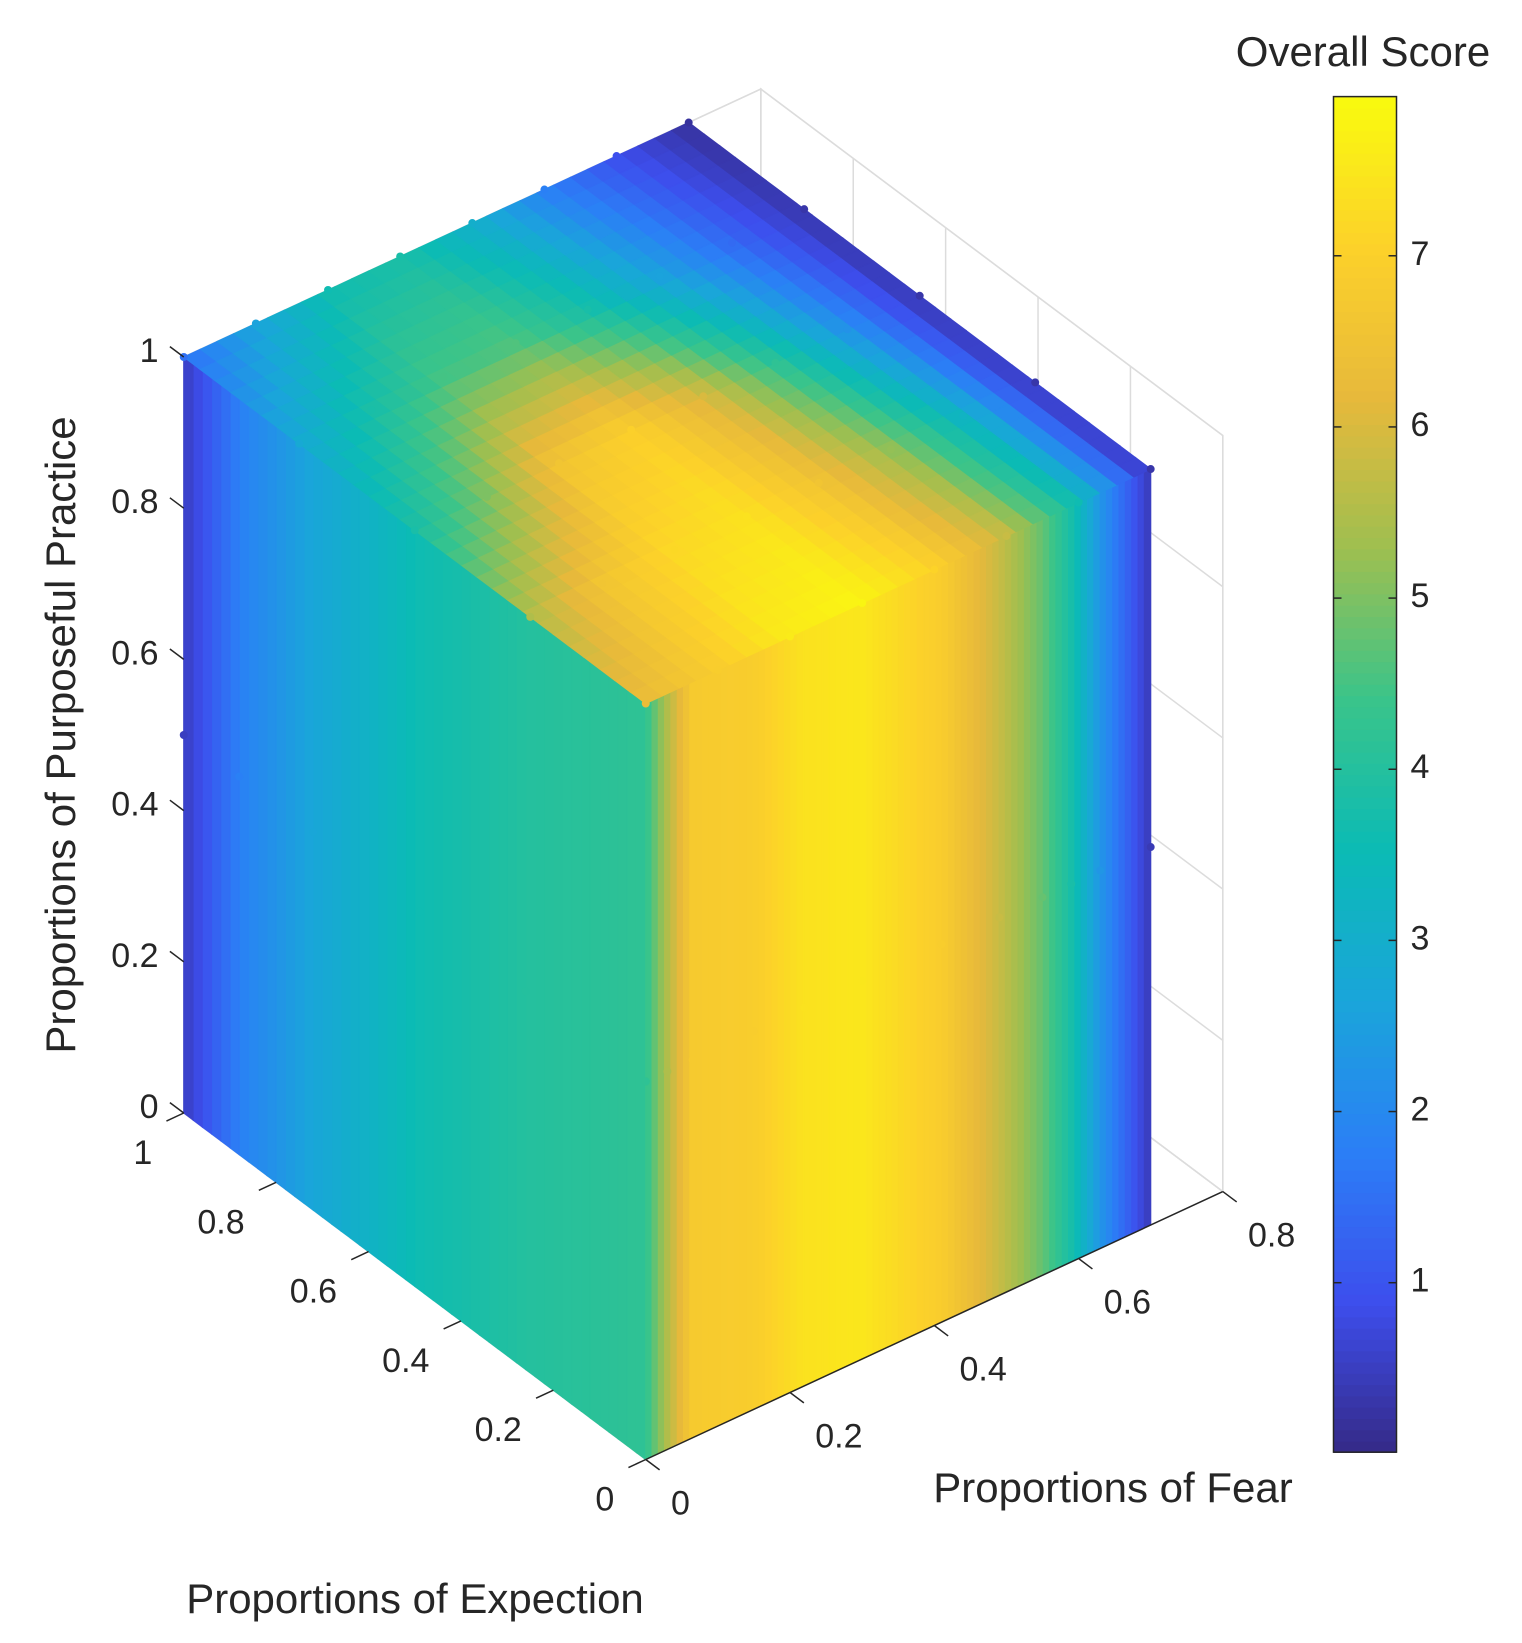 The width and height of the screenshot is (1522, 1643). Describe the element at coordinates (680, 1504) in the screenshot. I see `x-tick-label: 0` at that location.